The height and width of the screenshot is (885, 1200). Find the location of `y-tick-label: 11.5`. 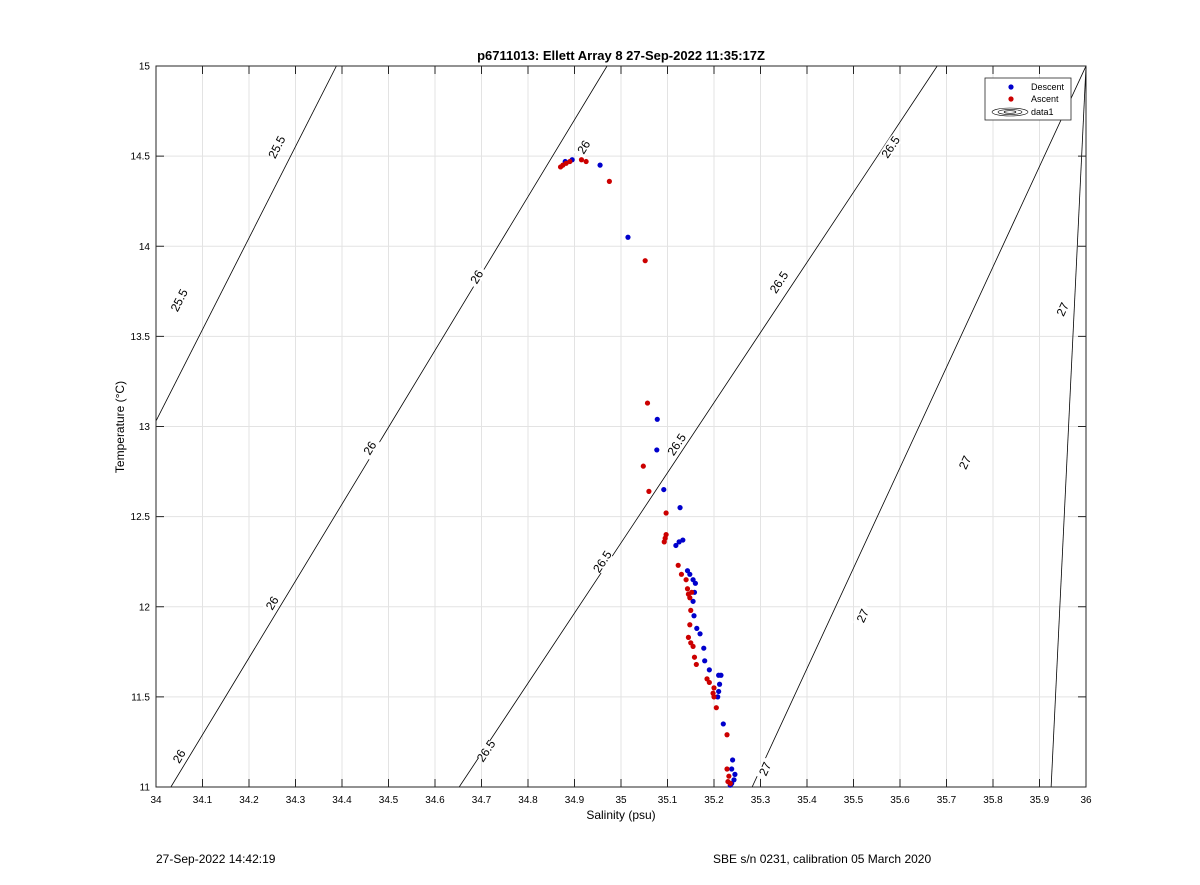

y-tick-label: 11.5 is located at coordinates (140, 697).